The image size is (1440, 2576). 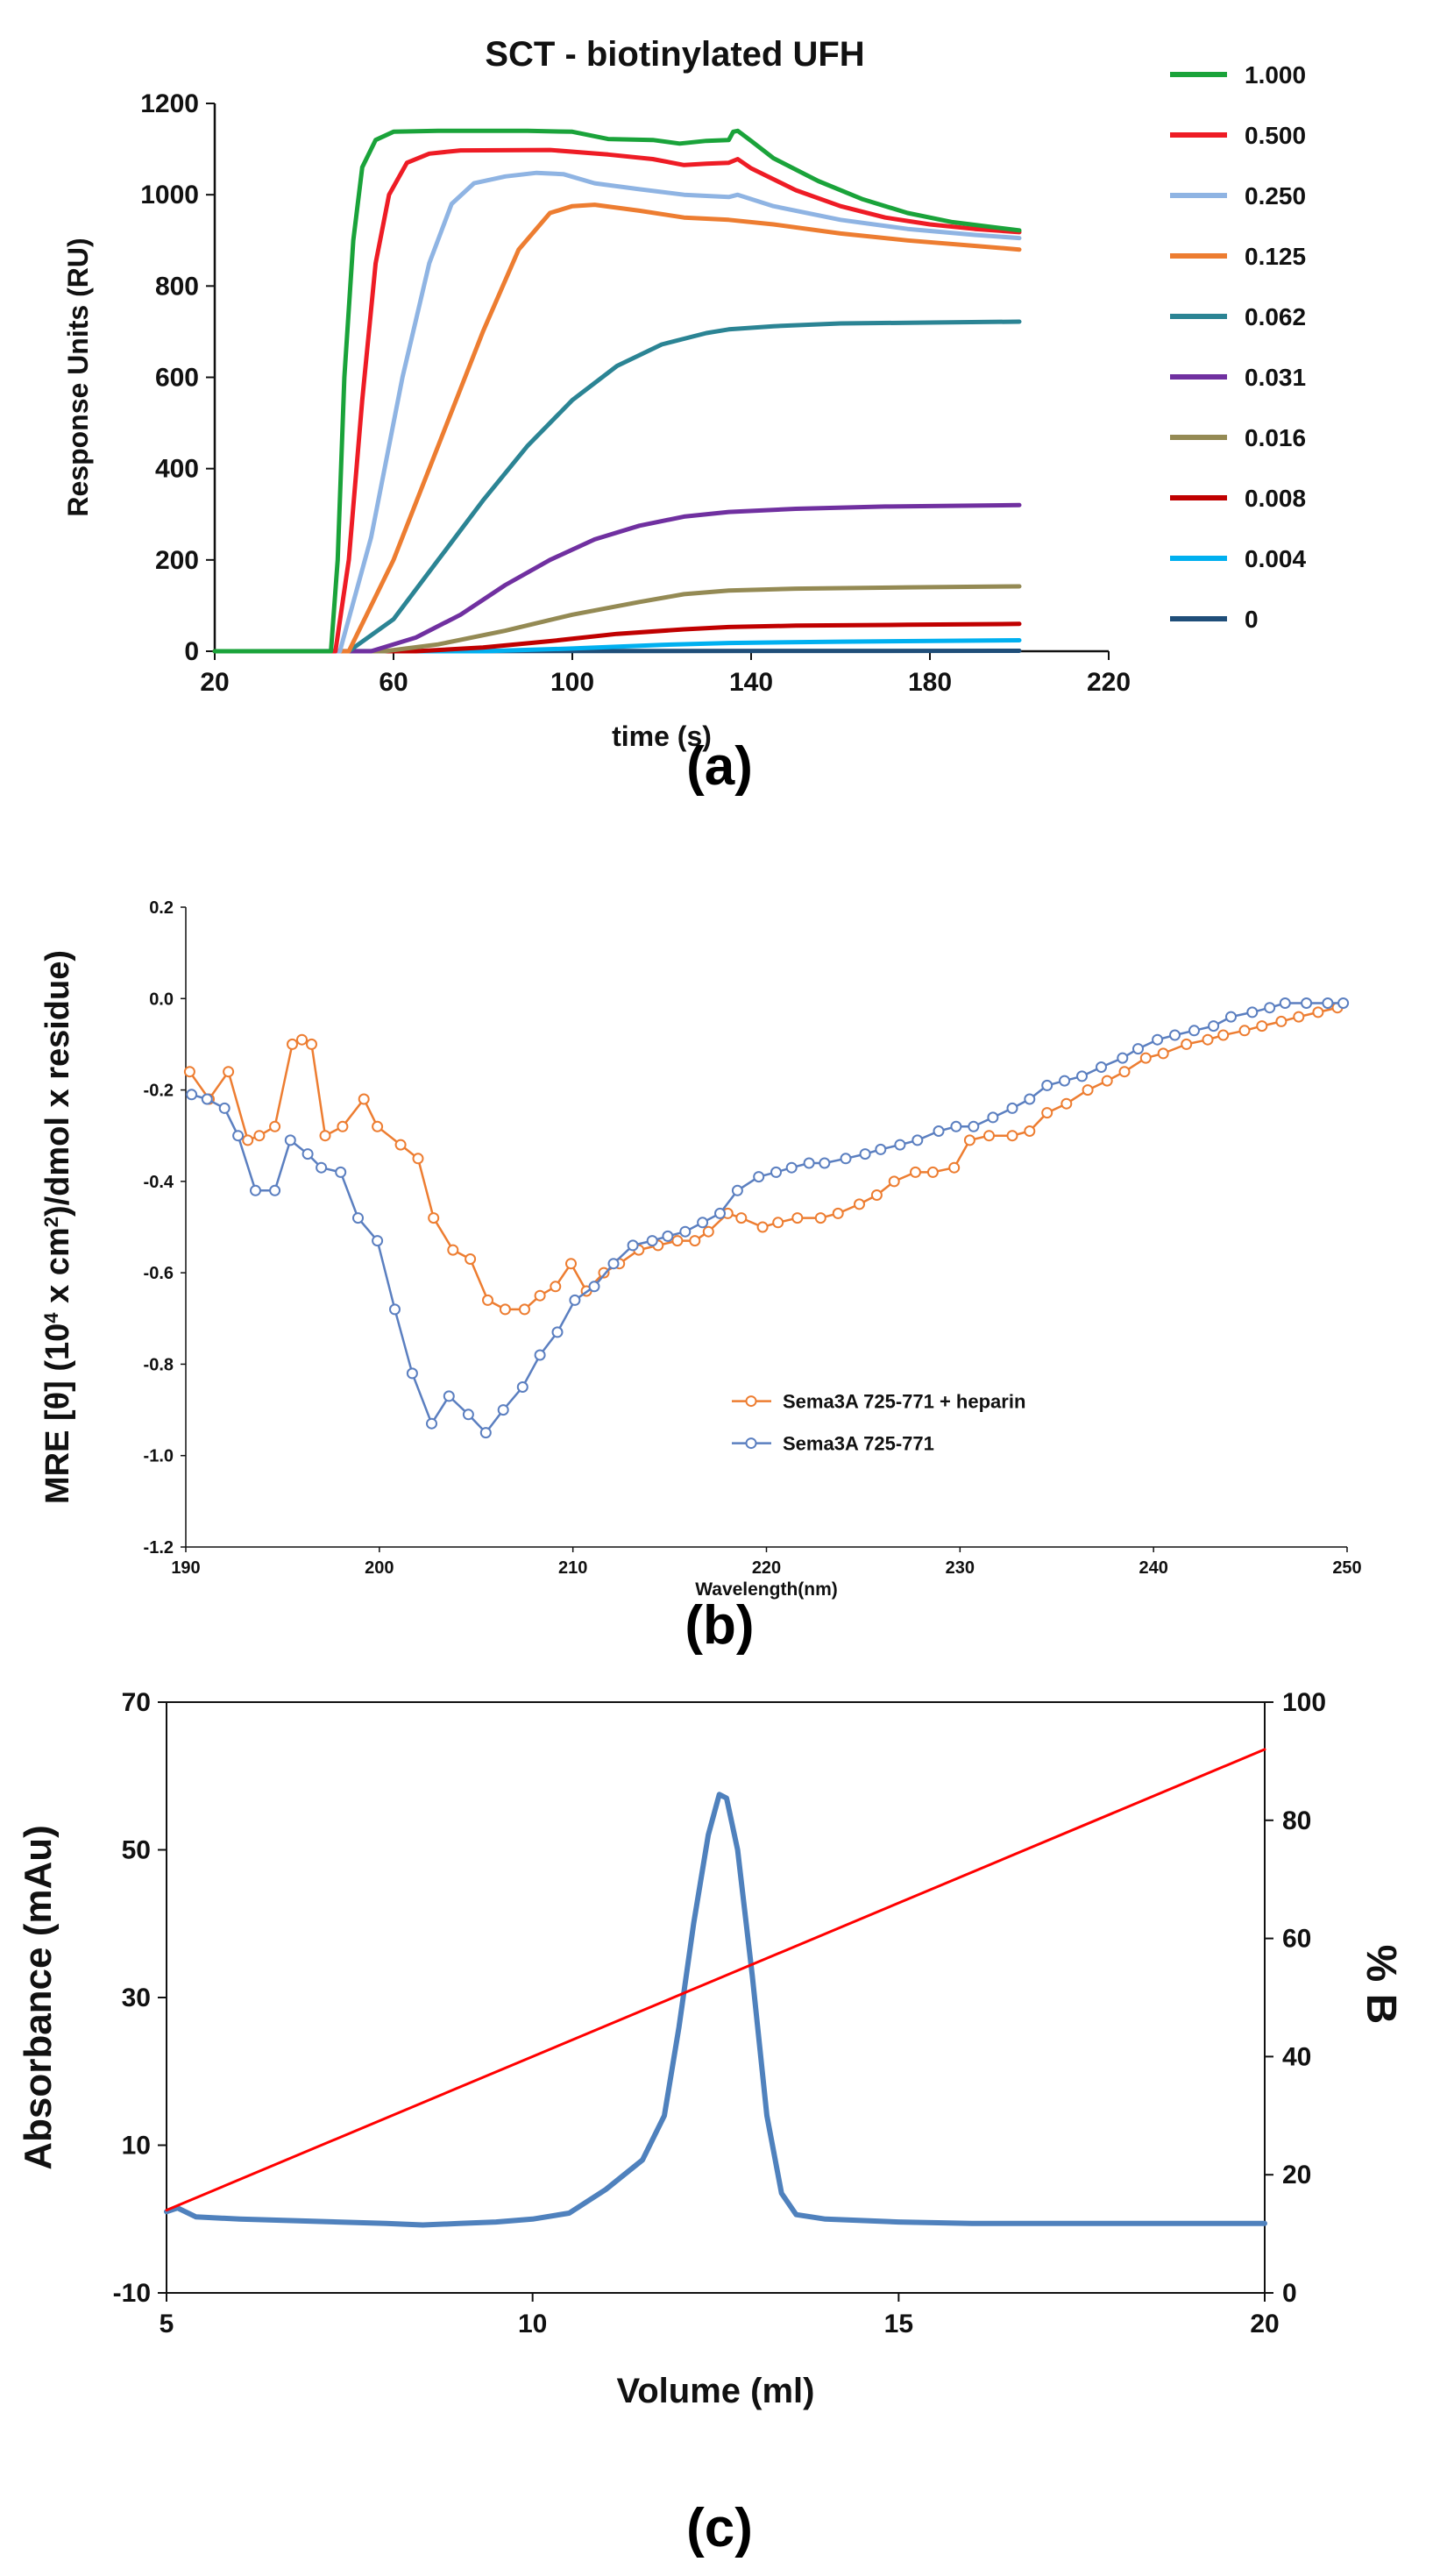 I want to click on y-tick-label: 600, so click(x=177, y=378).